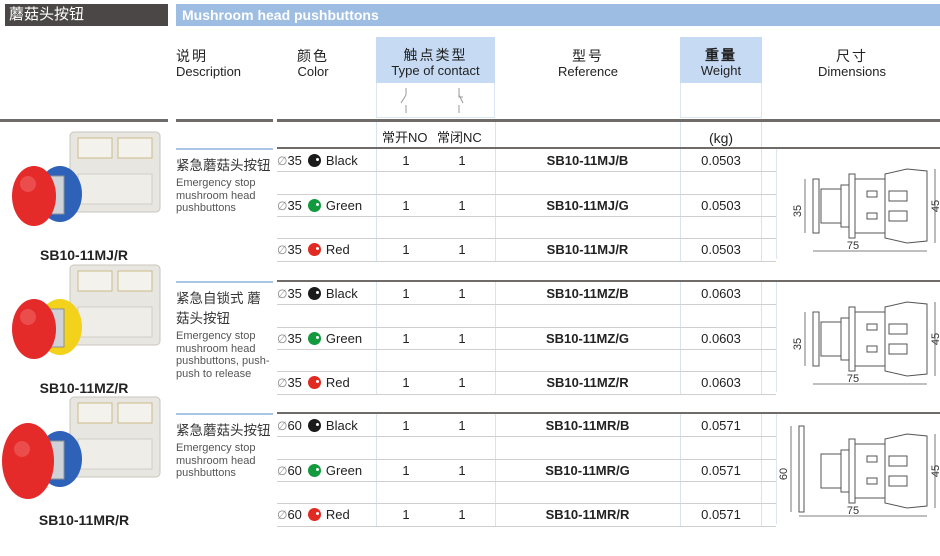 This screenshot has width=940, height=556. I want to click on col-contact-en: Type of contact, so click(435, 70).